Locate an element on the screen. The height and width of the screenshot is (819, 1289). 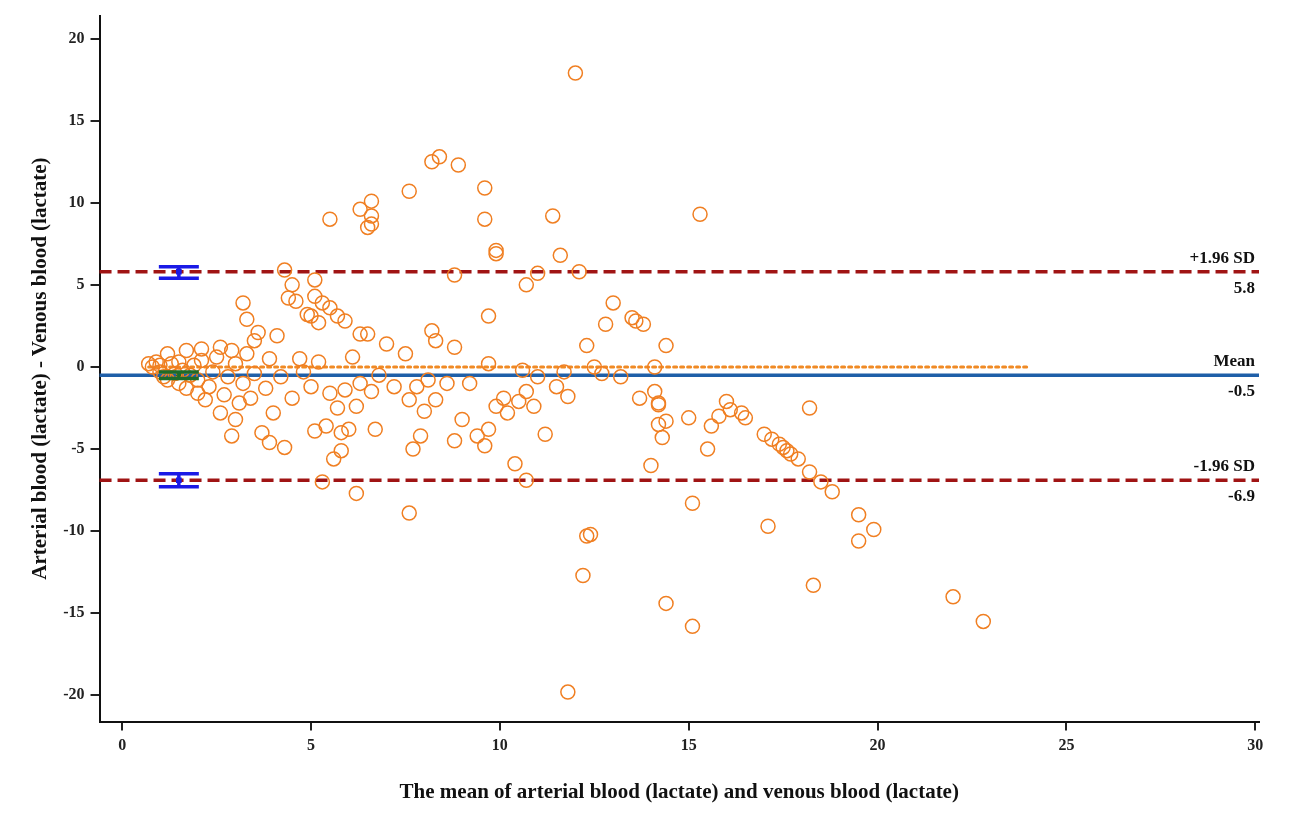
annotation: 5.8 is located at coordinates (1244, 287).